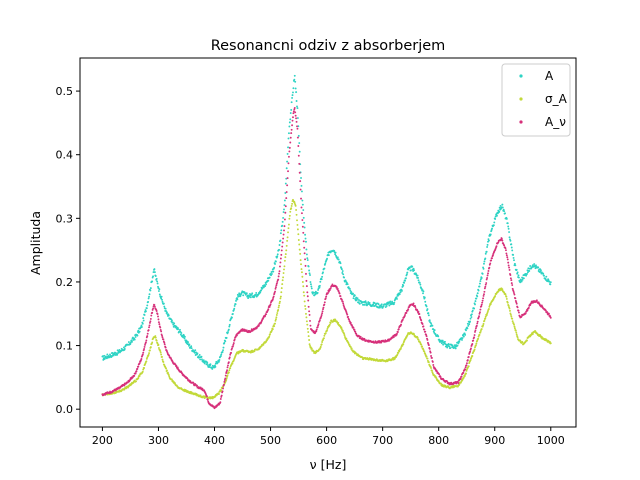 The width and height of the screenshot is (640, 480). What do you see at coordinates (382, 440) in the screenshot?
I see `x-tick-label: 700` at bounding box center [382, 440].